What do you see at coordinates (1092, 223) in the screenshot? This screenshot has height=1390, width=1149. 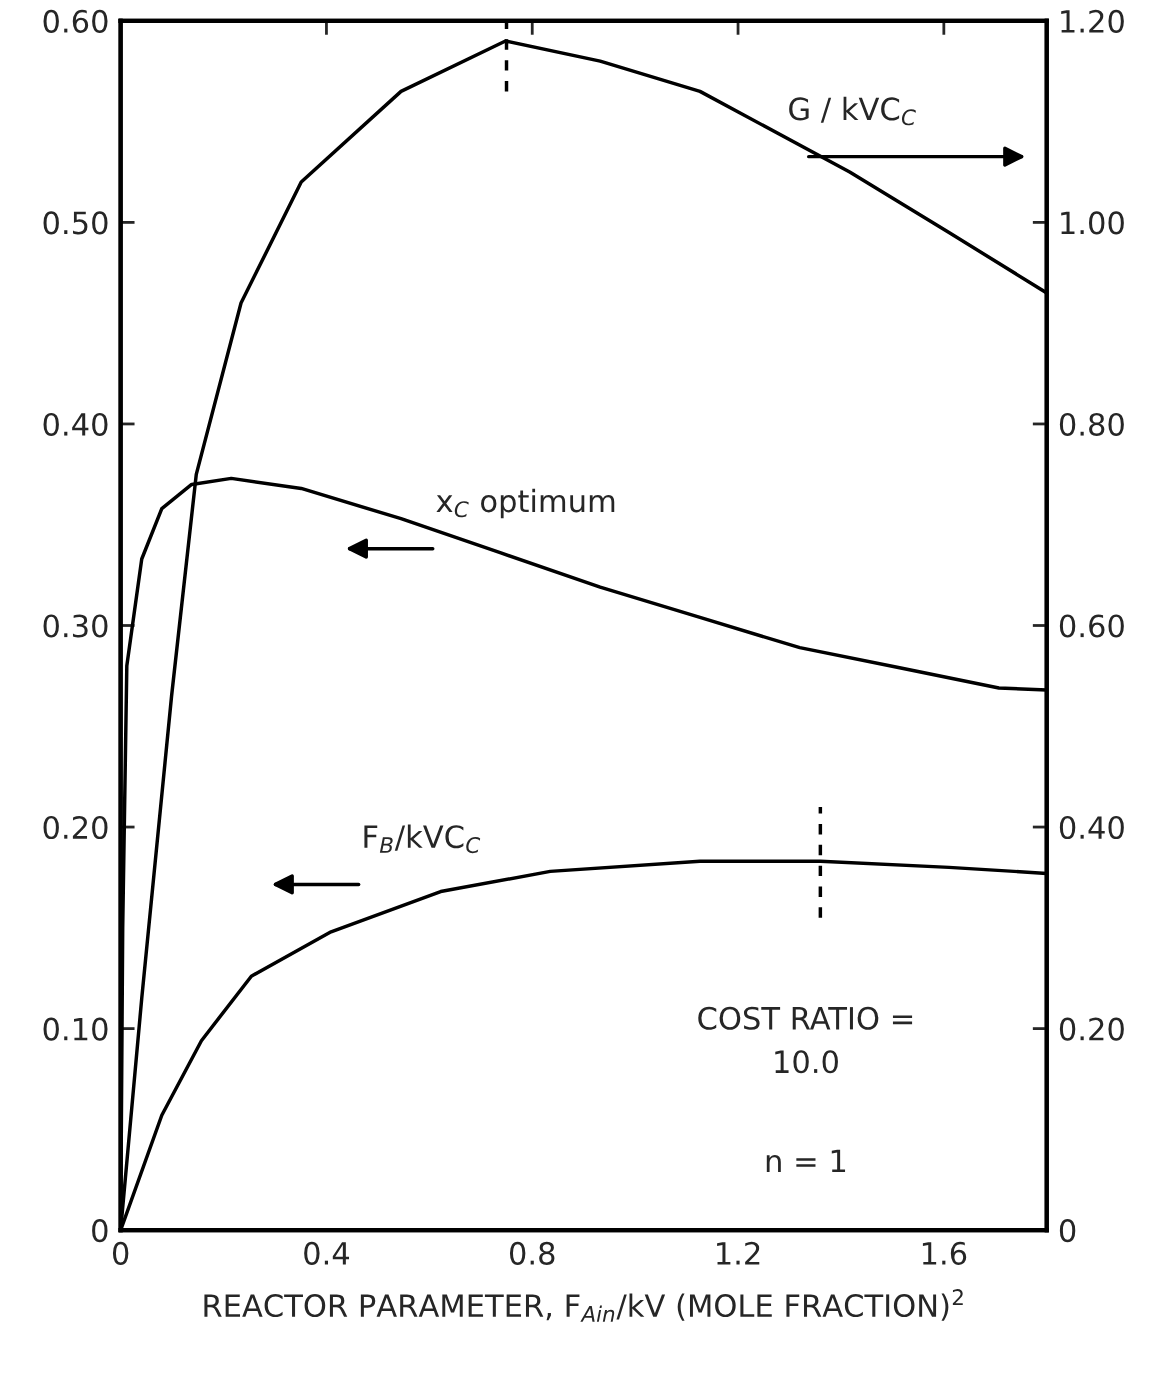 I see `y2-tick-label: 1.00` at bounding box center [1092, 223].